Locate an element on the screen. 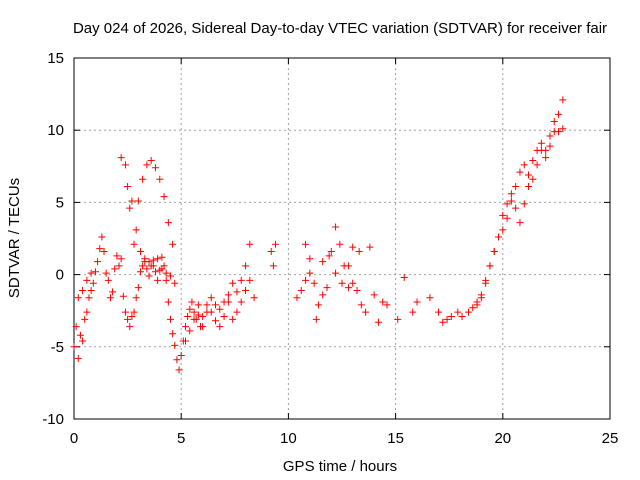 Image resolution: width=640 pixels, height=480 pixels. x-tick-label: 15 is located at coordinates (395, 438).